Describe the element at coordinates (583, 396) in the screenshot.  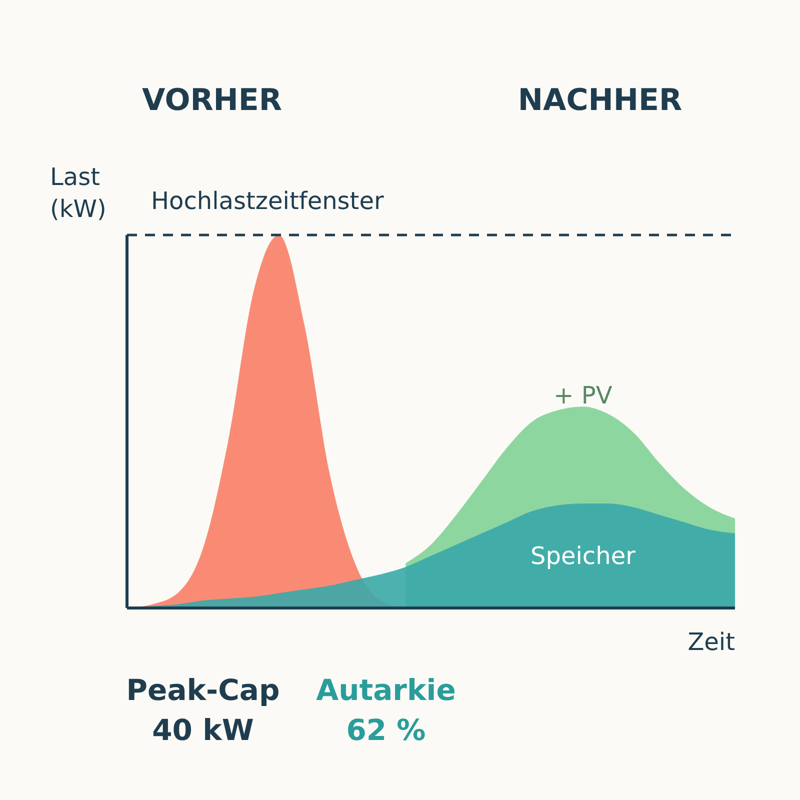
I see `series-label: + PV` at that location.